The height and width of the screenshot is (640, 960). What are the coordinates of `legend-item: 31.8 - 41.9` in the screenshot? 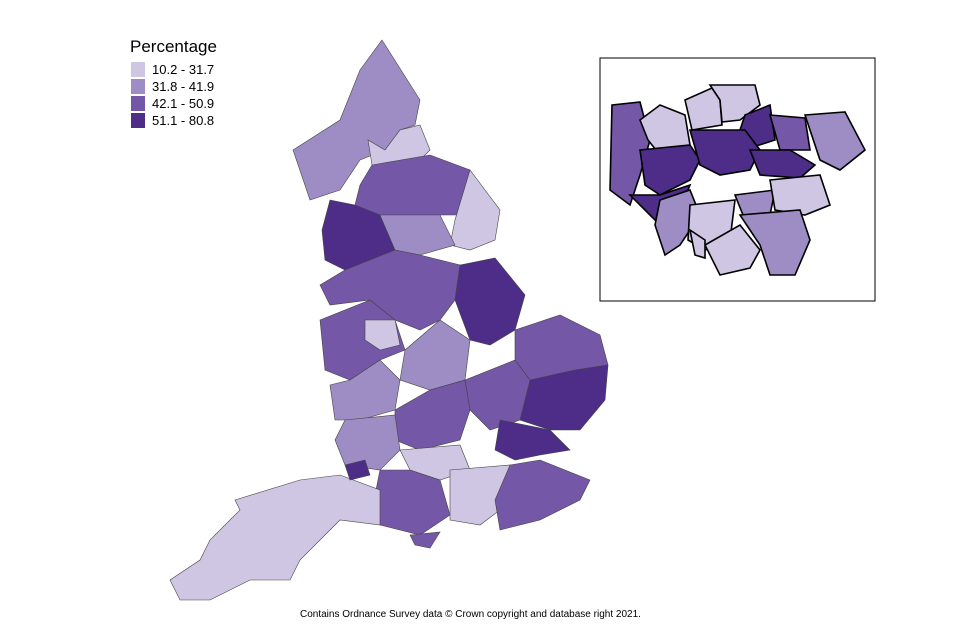 It's located at (173, 86).